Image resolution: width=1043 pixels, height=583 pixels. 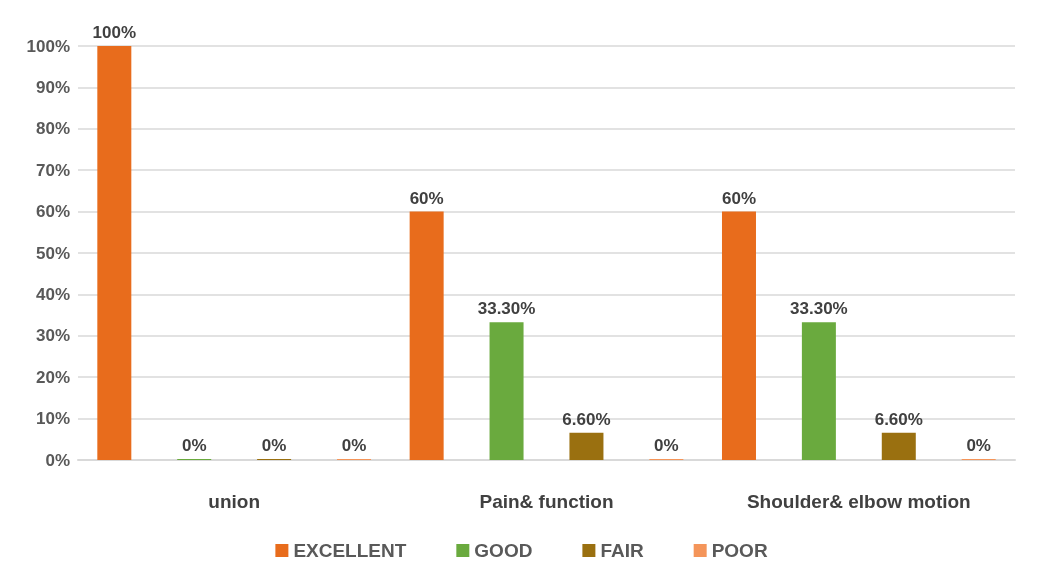 I want to click on x-tick-label: Shoulder& elbow motion, so click(x=858, y=501).